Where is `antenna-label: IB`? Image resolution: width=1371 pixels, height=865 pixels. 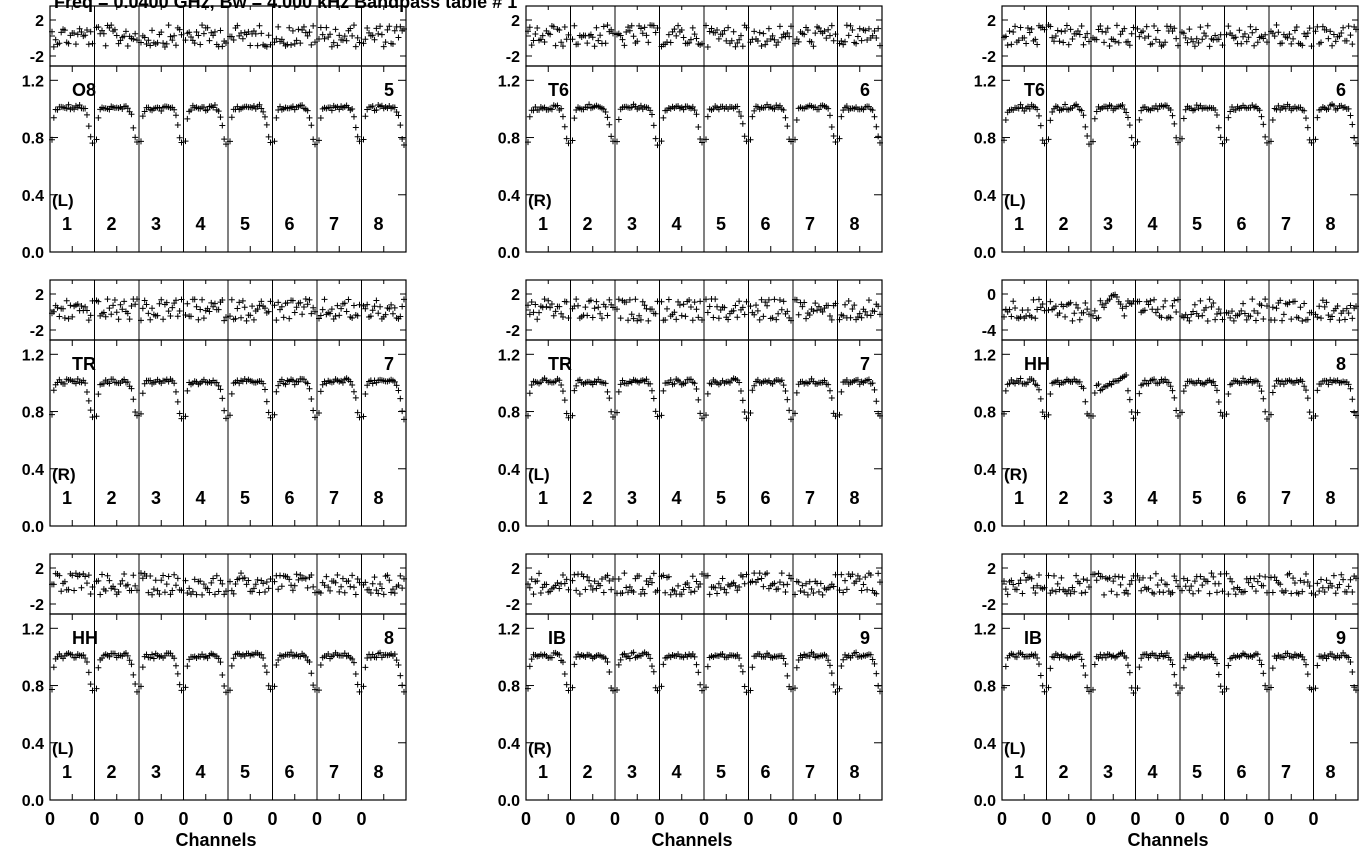 antenna-label: IB is located at coordinates (557, 638).